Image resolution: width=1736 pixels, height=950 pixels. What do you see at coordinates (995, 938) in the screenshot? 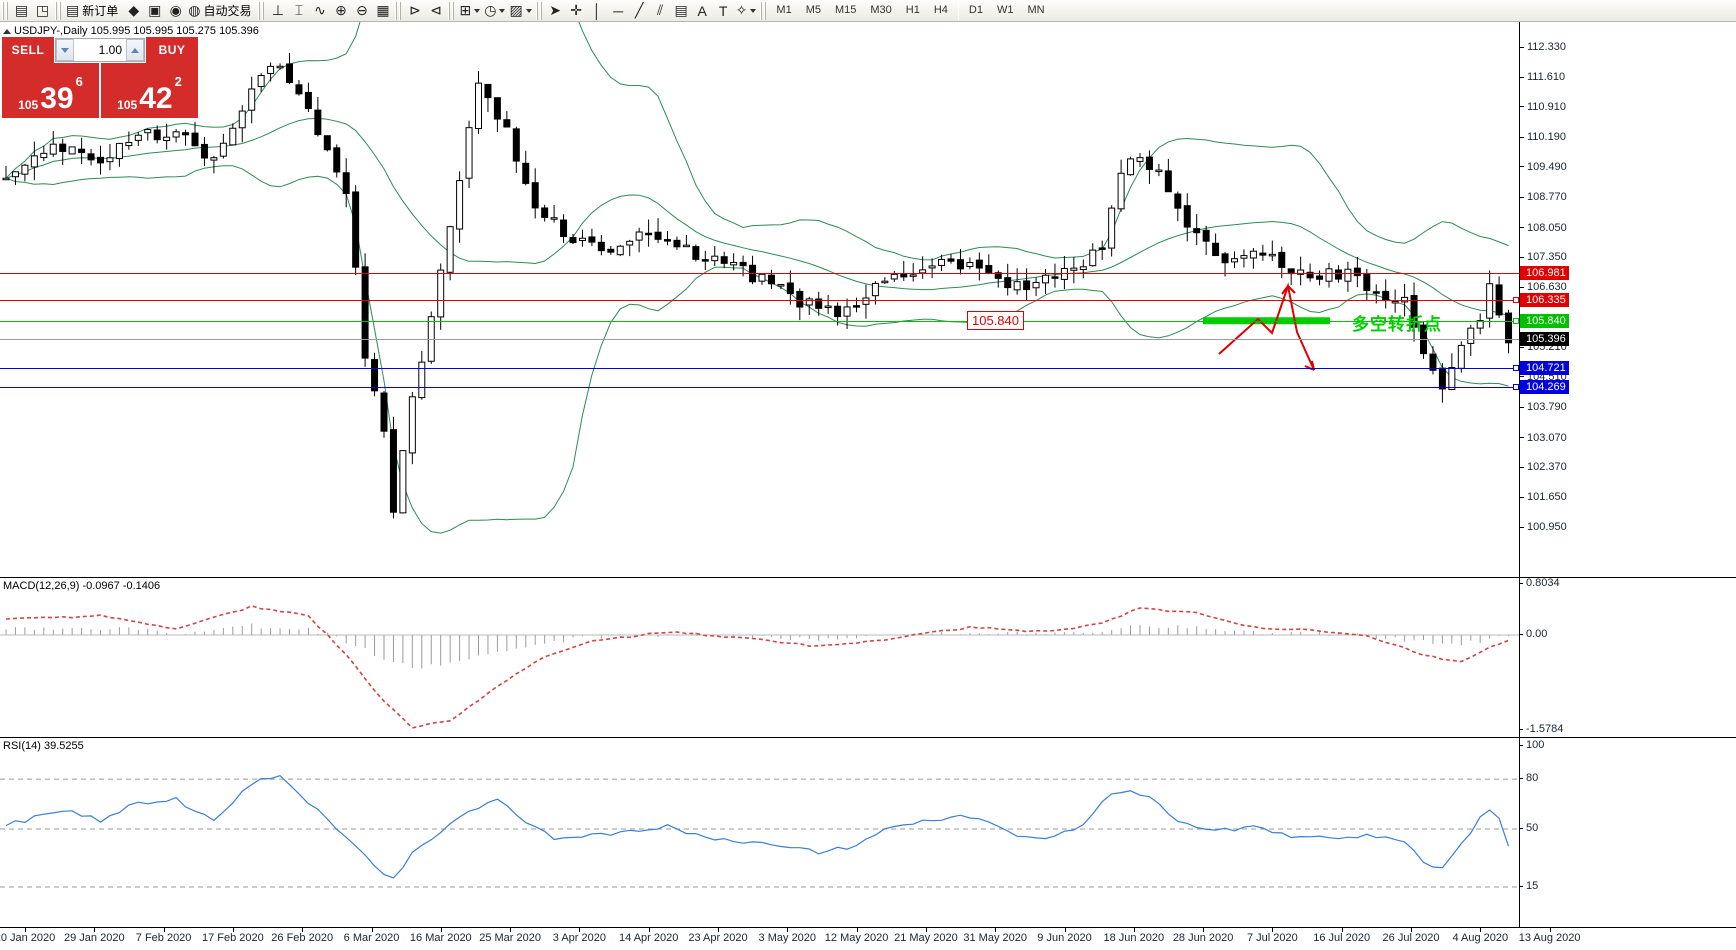
I see `date-scale-label: 31 May 2020` at bounding box center [995, 938].